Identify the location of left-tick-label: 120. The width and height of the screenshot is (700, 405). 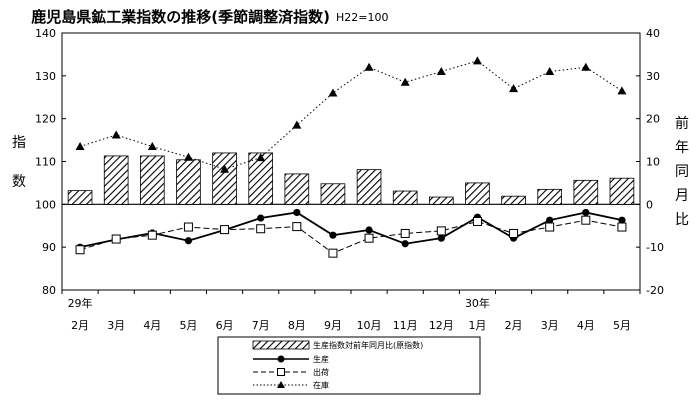
(45, 119).